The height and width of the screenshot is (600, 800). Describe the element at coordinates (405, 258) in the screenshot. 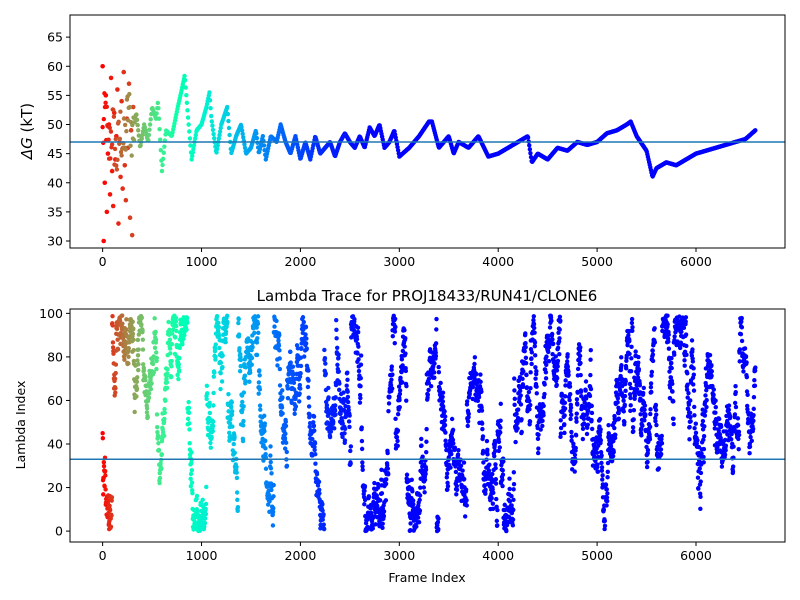

I see `delta-g-x-ticks: 0 1000 2000 3000 4000 5000 6000` at that location.